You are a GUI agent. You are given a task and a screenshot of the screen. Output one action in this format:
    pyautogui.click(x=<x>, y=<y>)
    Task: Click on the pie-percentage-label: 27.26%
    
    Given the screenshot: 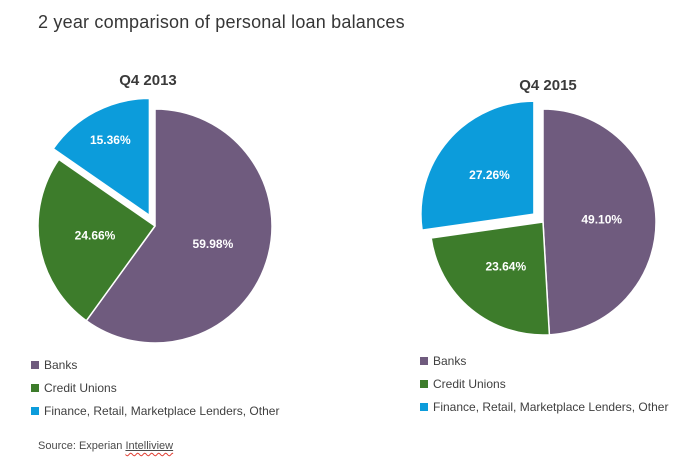 What is the action you would take?
    pyautogui.click(x=489, y=175)
    